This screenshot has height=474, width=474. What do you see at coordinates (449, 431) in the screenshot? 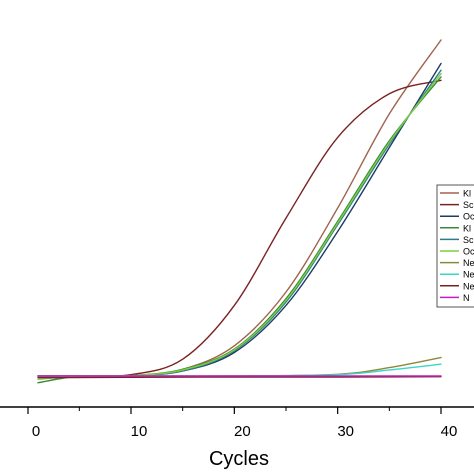
I see `x-tick-label: 40` at bounding box center [449, 431].